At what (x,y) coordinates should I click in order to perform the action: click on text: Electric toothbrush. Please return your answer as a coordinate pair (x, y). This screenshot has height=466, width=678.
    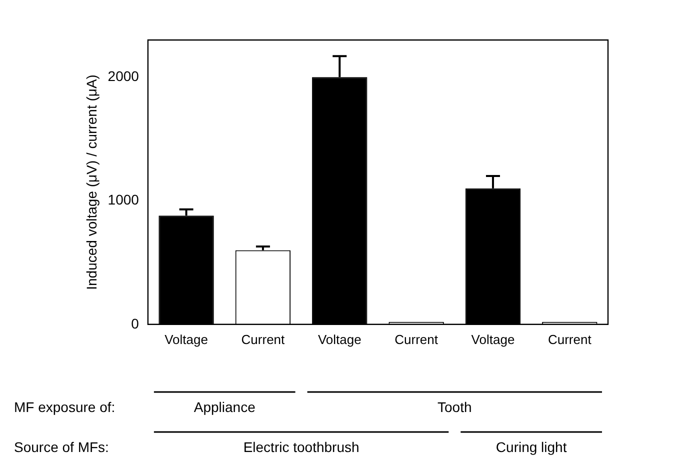
    Looking at the image, I should click on (301, 446).